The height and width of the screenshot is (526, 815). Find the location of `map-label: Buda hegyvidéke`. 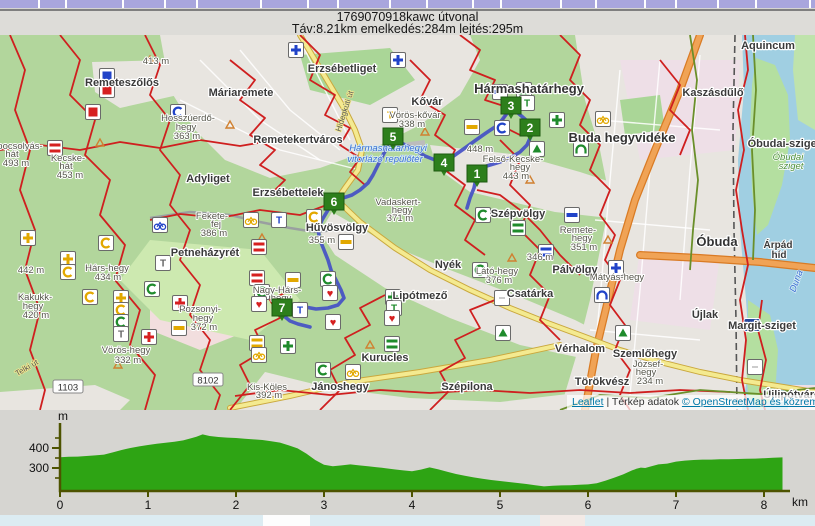

map-label: Buda hegyvidéke is located at coordinates (622, 137).